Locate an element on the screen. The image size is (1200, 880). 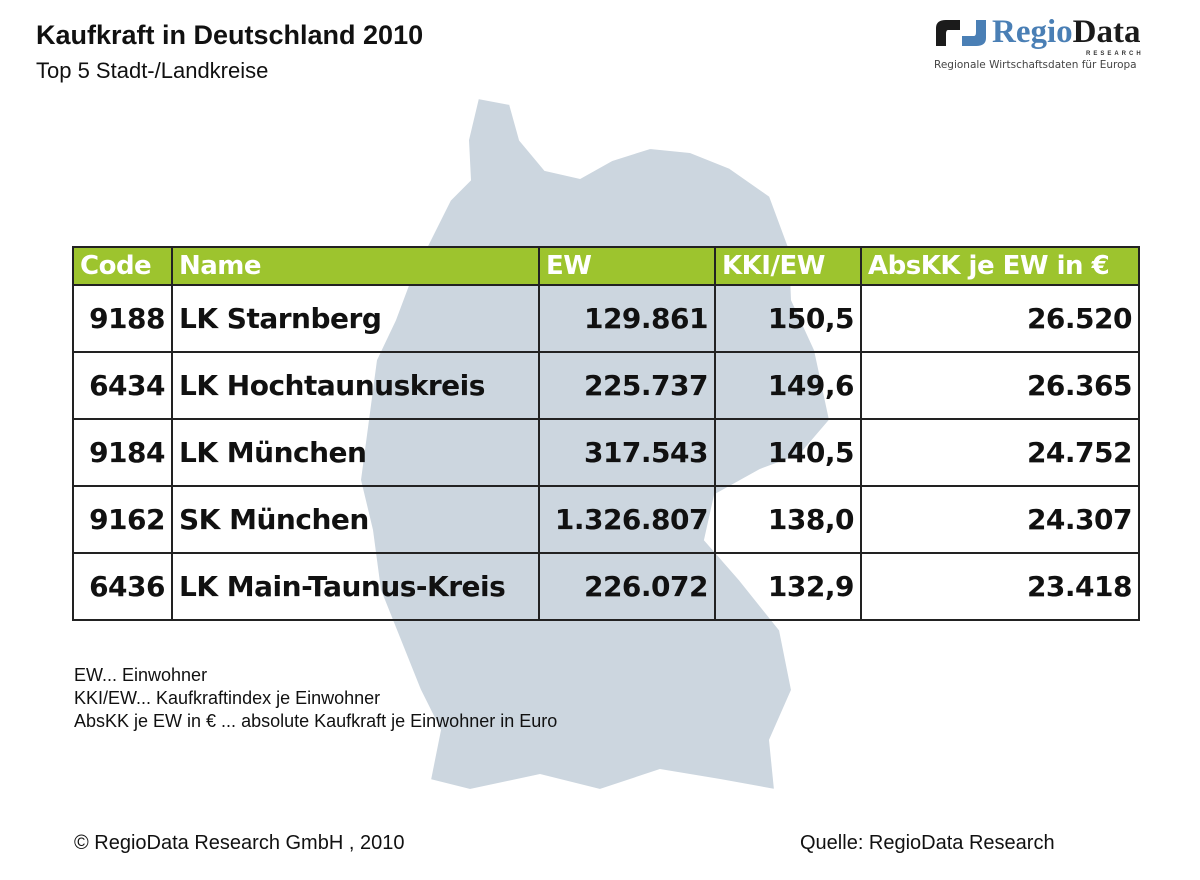
cell-ew: 1.326.807 is located at coordinates (627, 519).